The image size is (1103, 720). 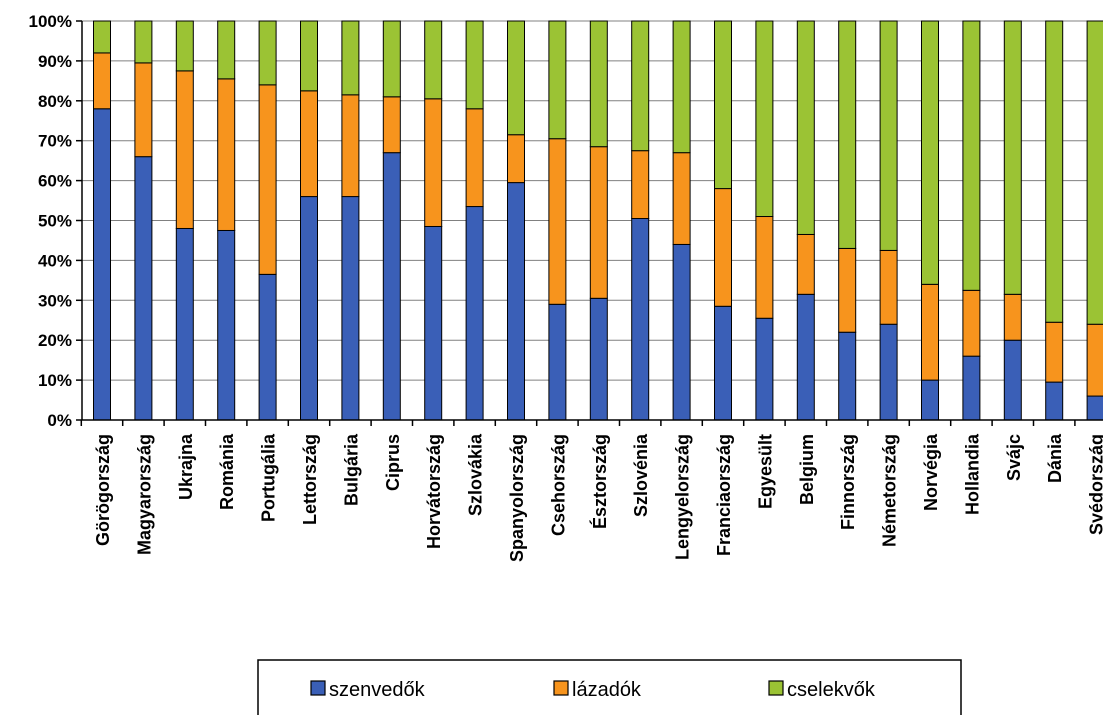 I want to click on legend-label: cselekvők, so click(x=831, y=690).